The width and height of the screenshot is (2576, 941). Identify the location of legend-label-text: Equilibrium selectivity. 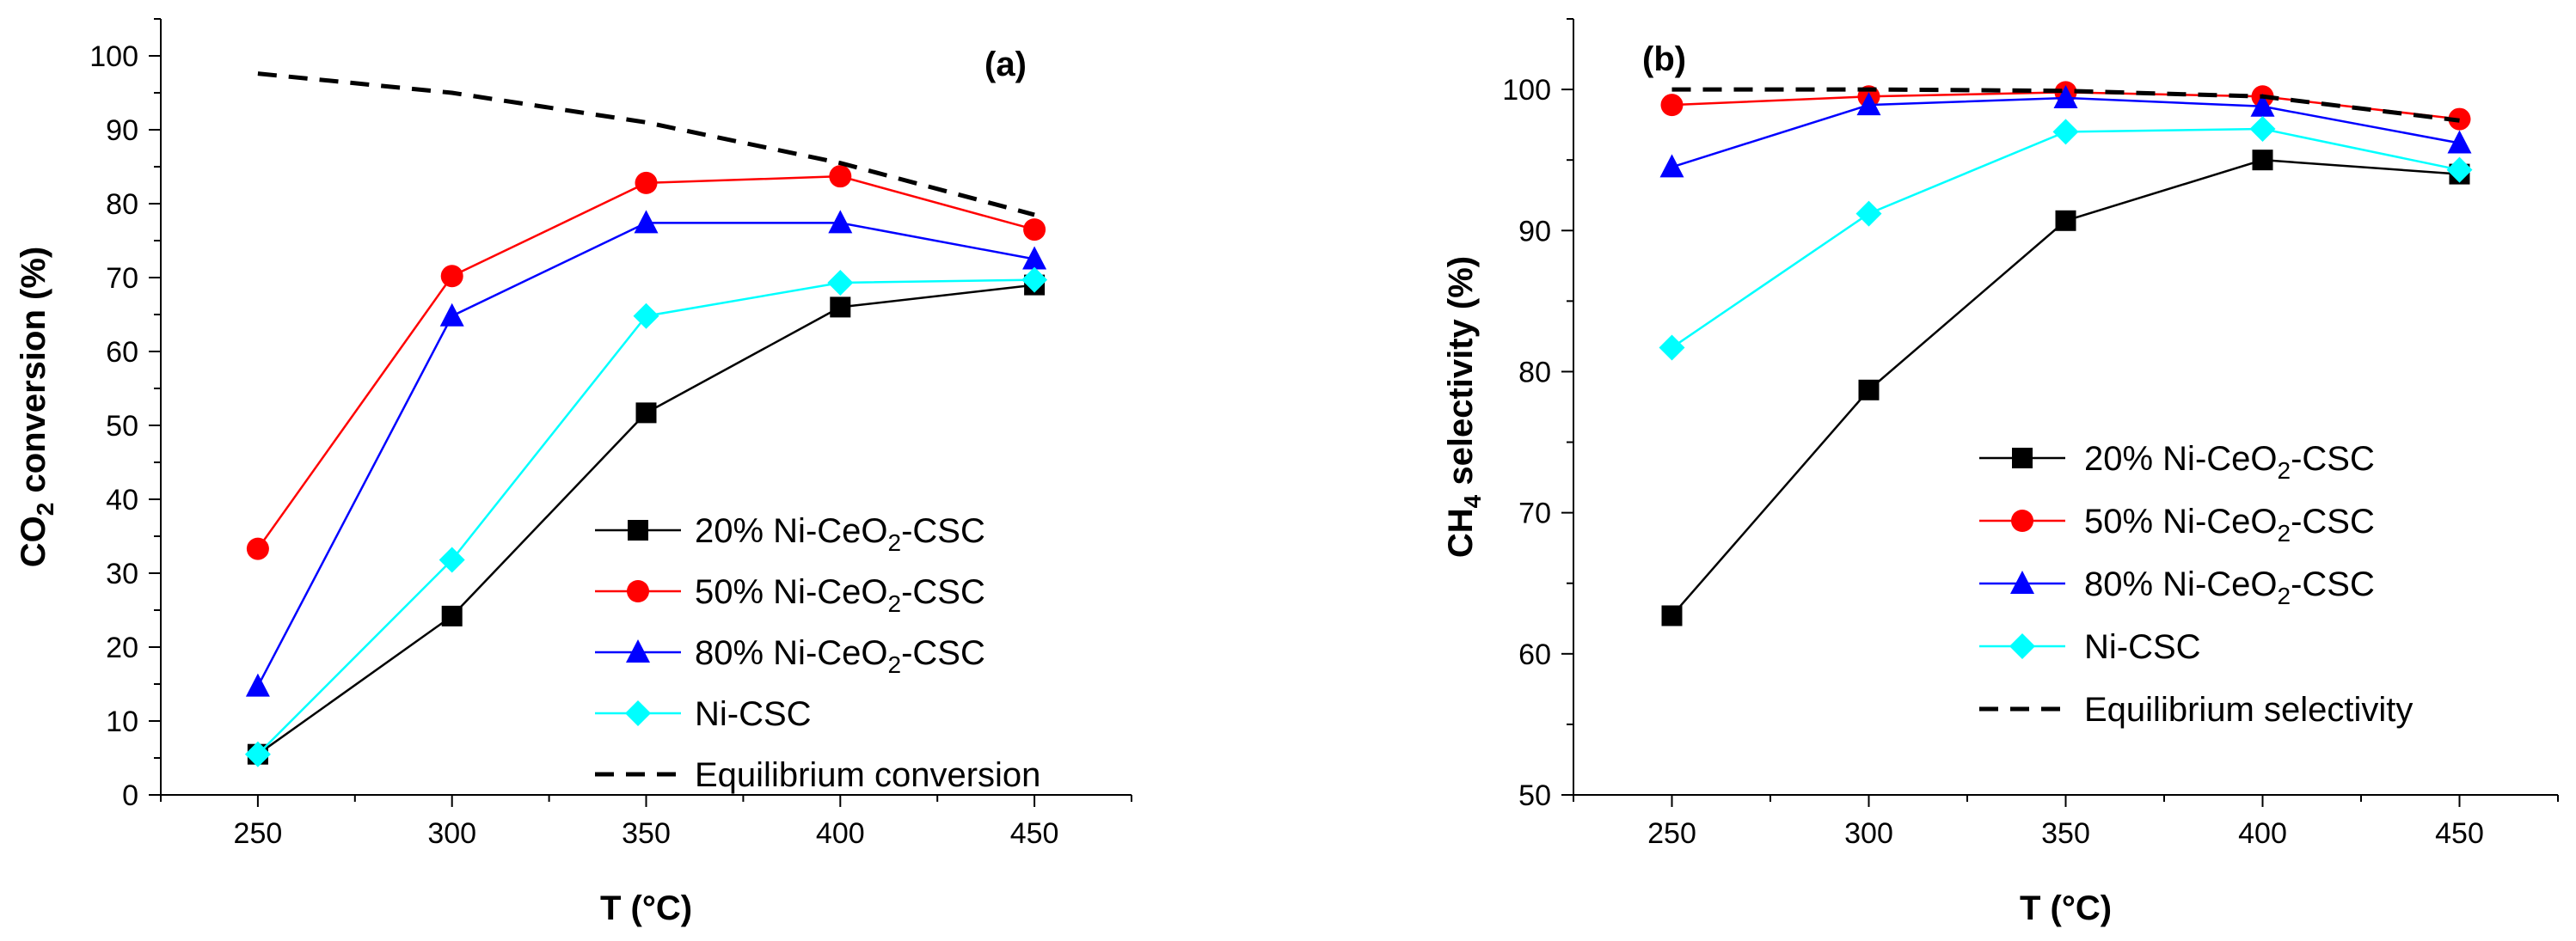
(2248, 710).